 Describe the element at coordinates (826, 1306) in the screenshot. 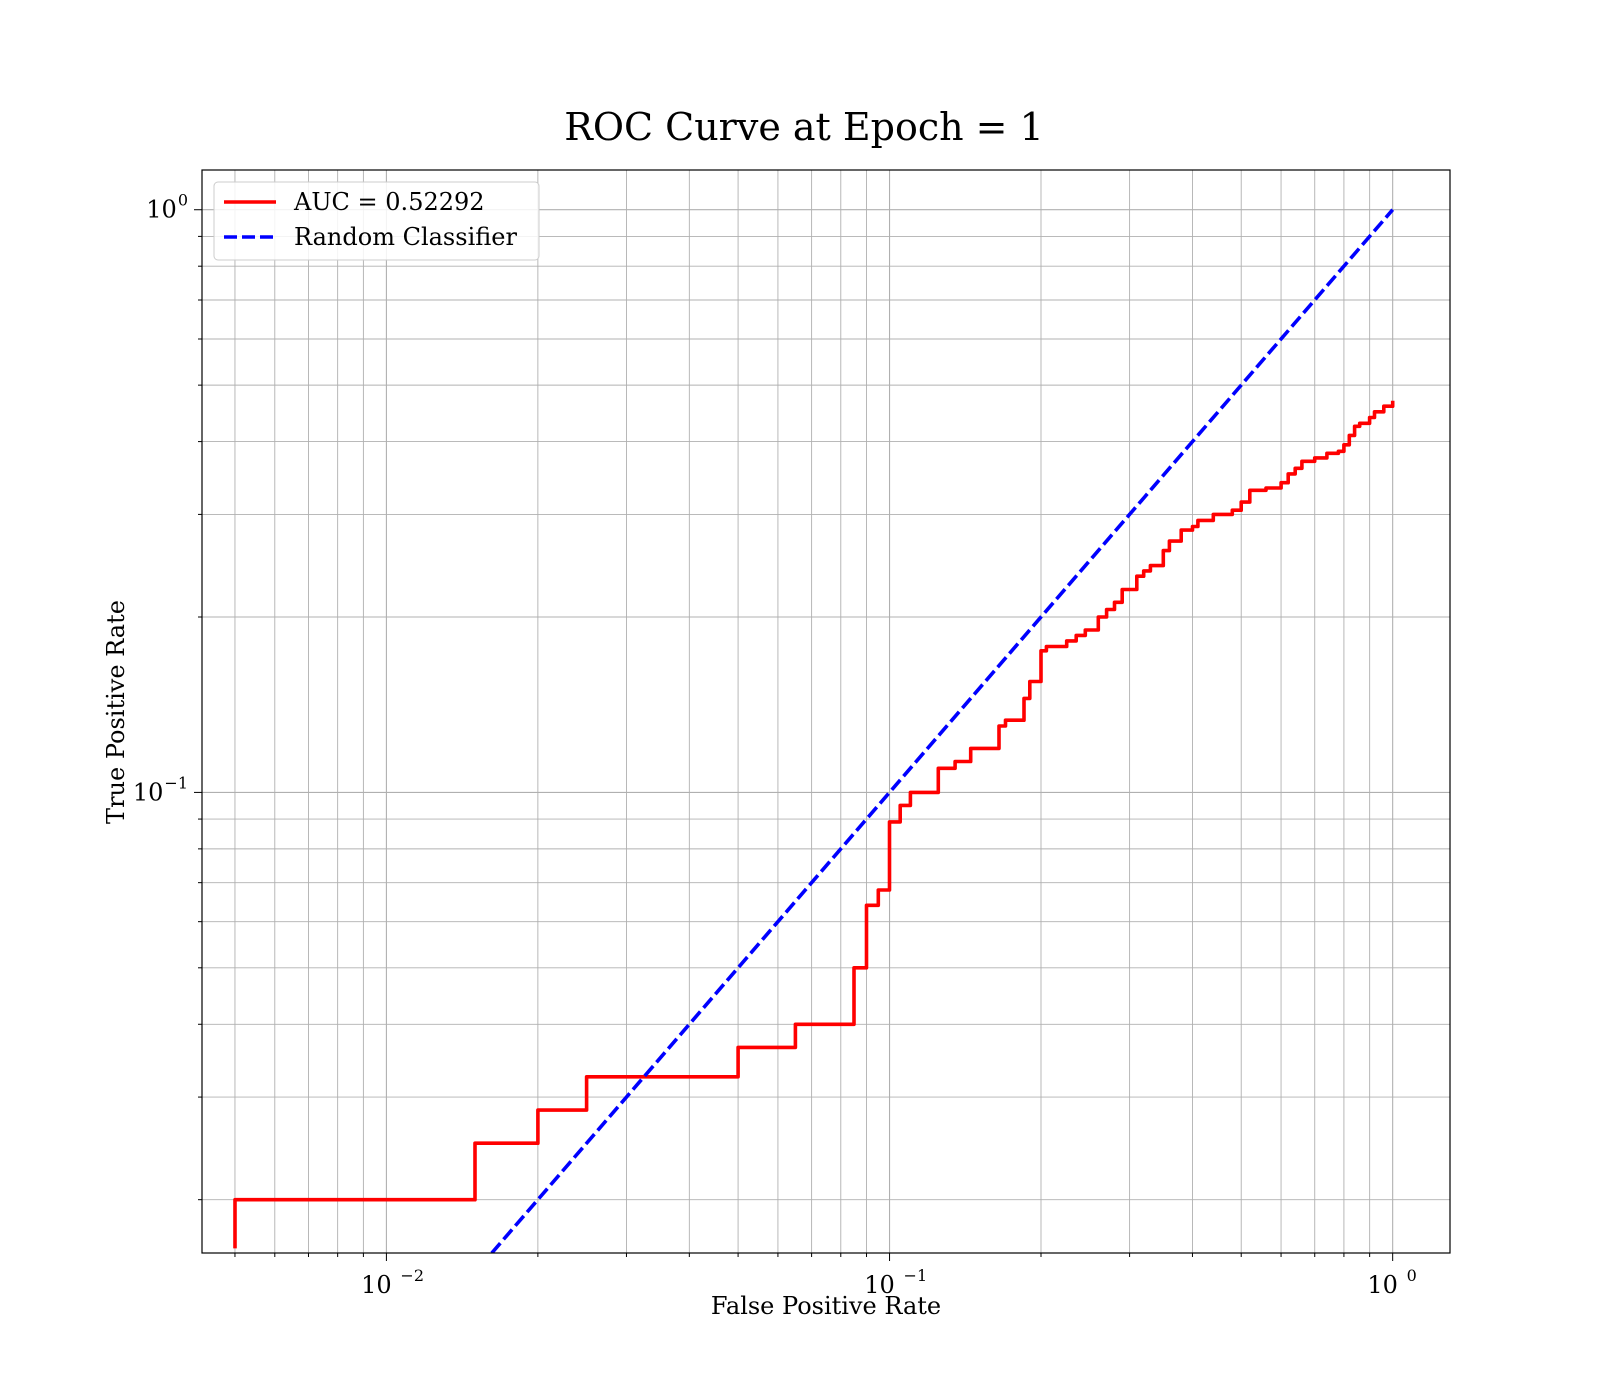

I see `x-axis-label: False Positive Rate` at that location.